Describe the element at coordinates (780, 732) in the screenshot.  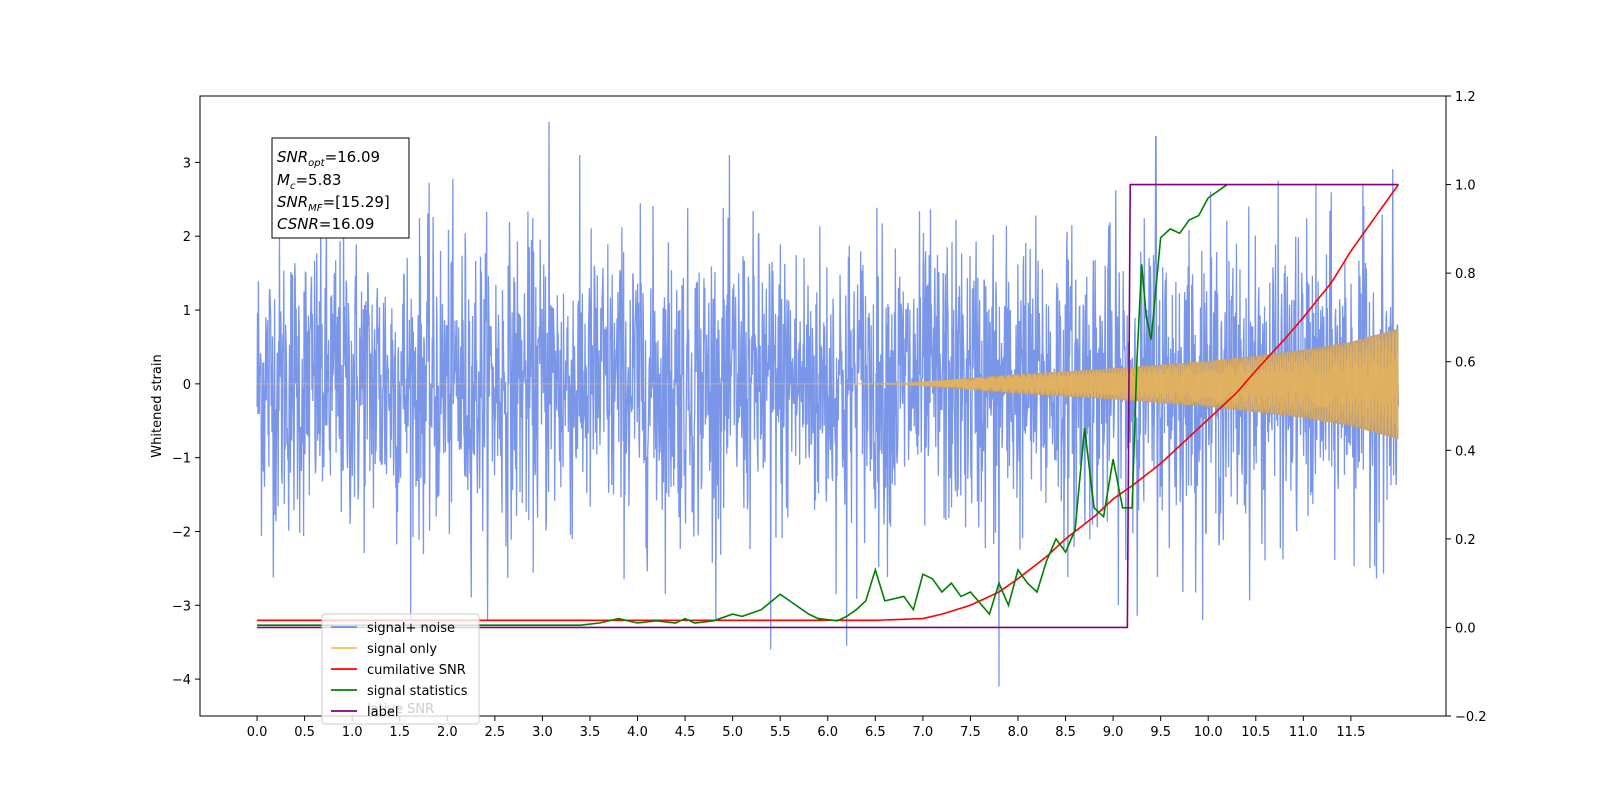
I see `x-tick-label: 5.5` at that location.